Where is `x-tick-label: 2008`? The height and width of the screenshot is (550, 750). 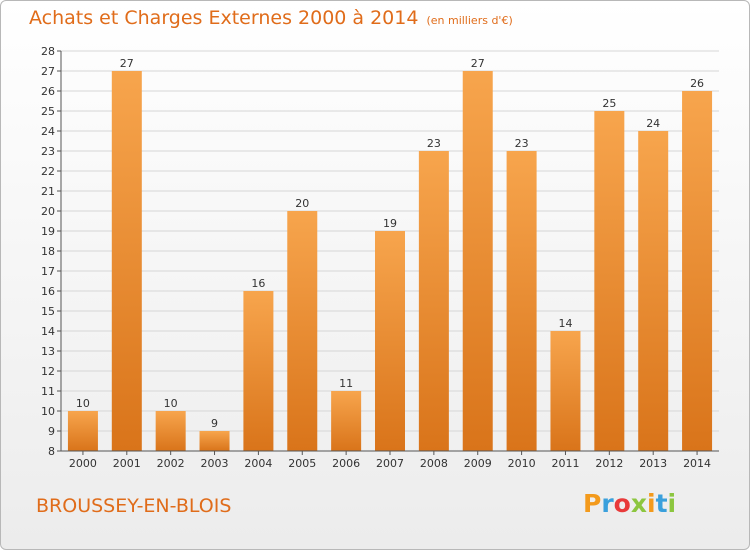 x-tick-label: 2008 is located at coordinates (434, 463).